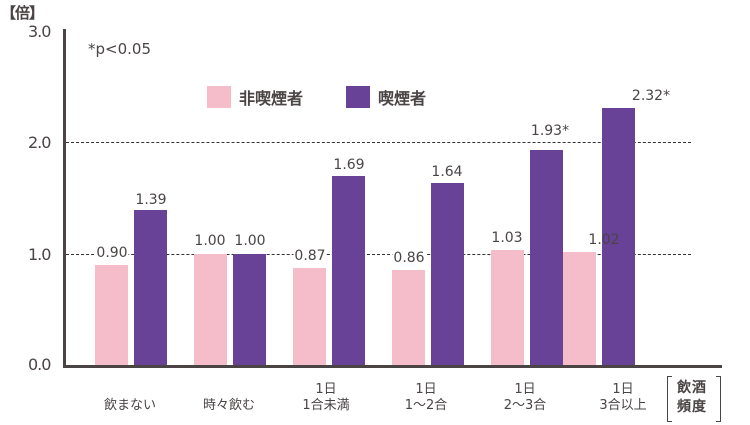 This screenshot has height=425, width=750. Describe the element at coordinates (358, 97) in the screenshot. I see `legend-swatch-smoker` at that location.